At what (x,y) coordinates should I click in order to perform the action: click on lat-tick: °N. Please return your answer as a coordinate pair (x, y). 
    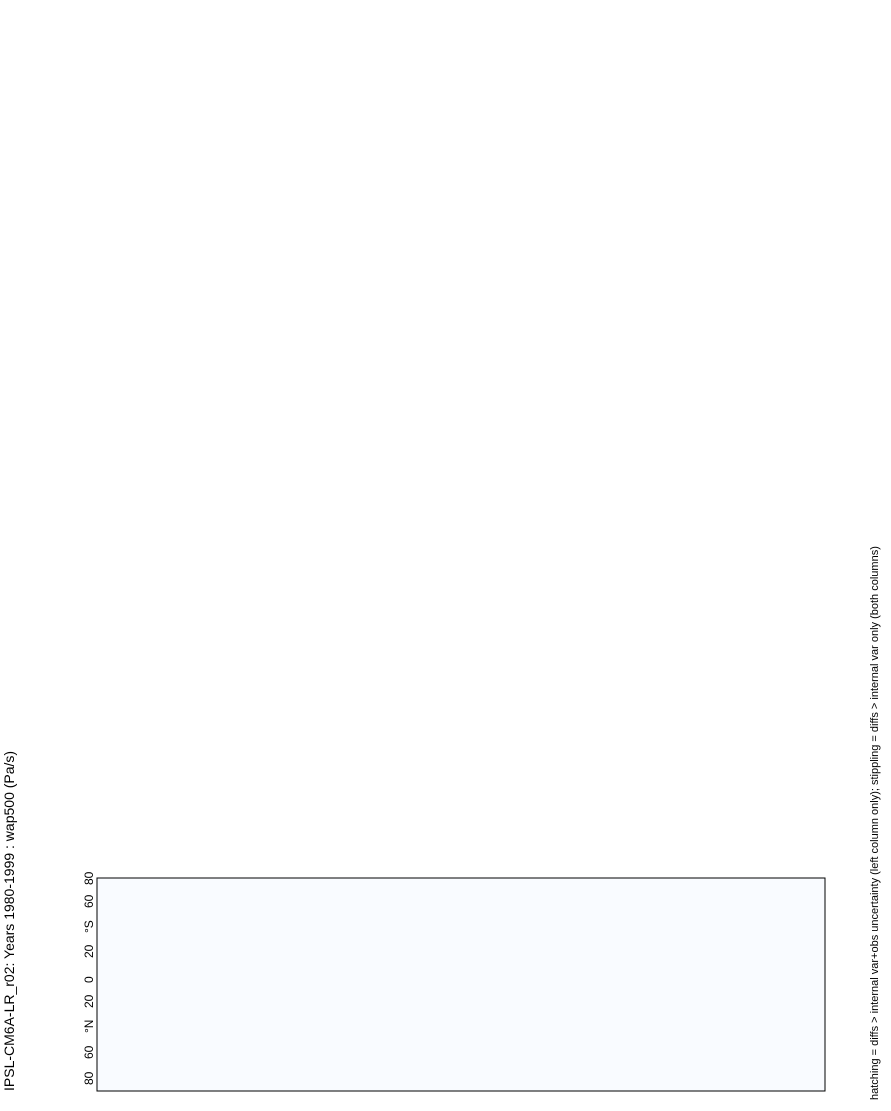
    Looking at the image, I should click on (89, 1026).